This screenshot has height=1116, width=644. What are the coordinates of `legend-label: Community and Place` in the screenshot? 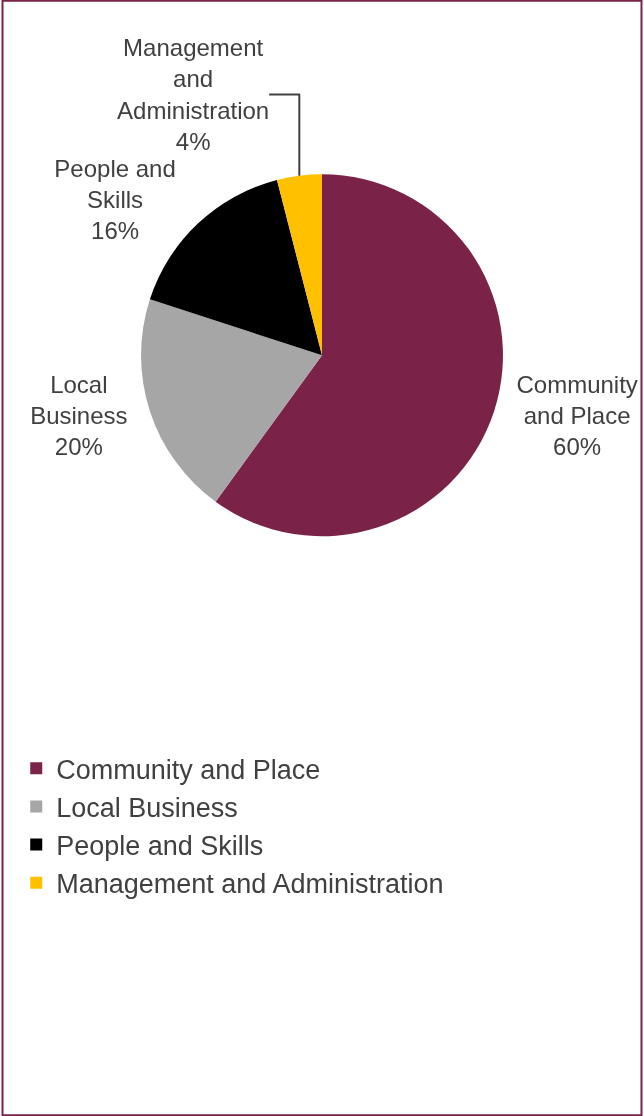 It's located at (188, 769).